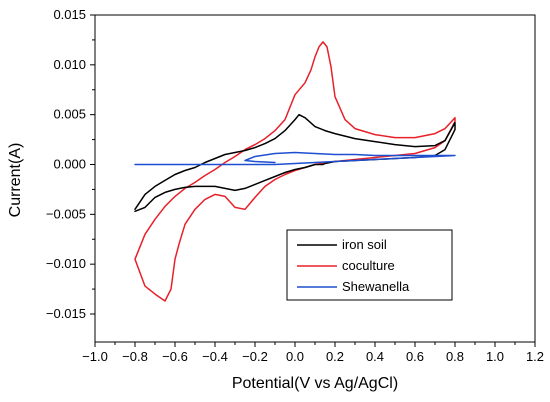 This screenshot has height=402, width=550. I want to click on x-tick-label: 0.8, so click(455, 356).